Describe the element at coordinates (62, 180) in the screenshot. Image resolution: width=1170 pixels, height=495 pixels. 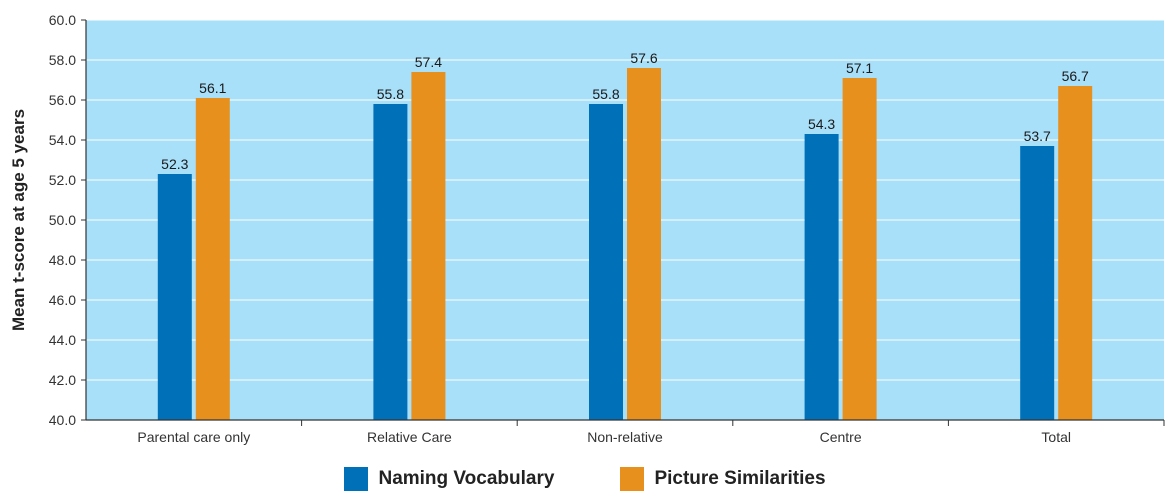
I see `y-tick-label: 52.0` at that location.